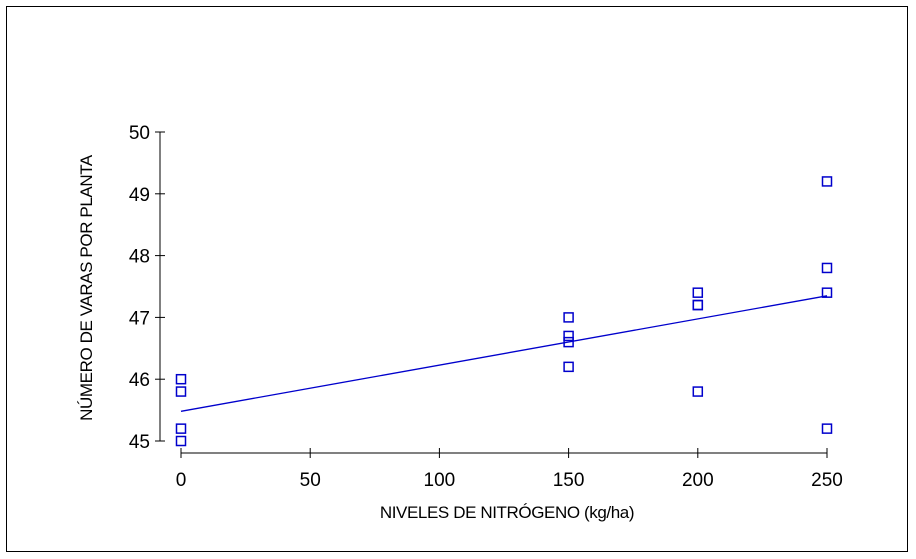 Image resolution: width=916 pixels, height=559 pixels. Describe the element at coordinates (139, 133) in the screenshot. I see `y-tick-label: 50` at that location.